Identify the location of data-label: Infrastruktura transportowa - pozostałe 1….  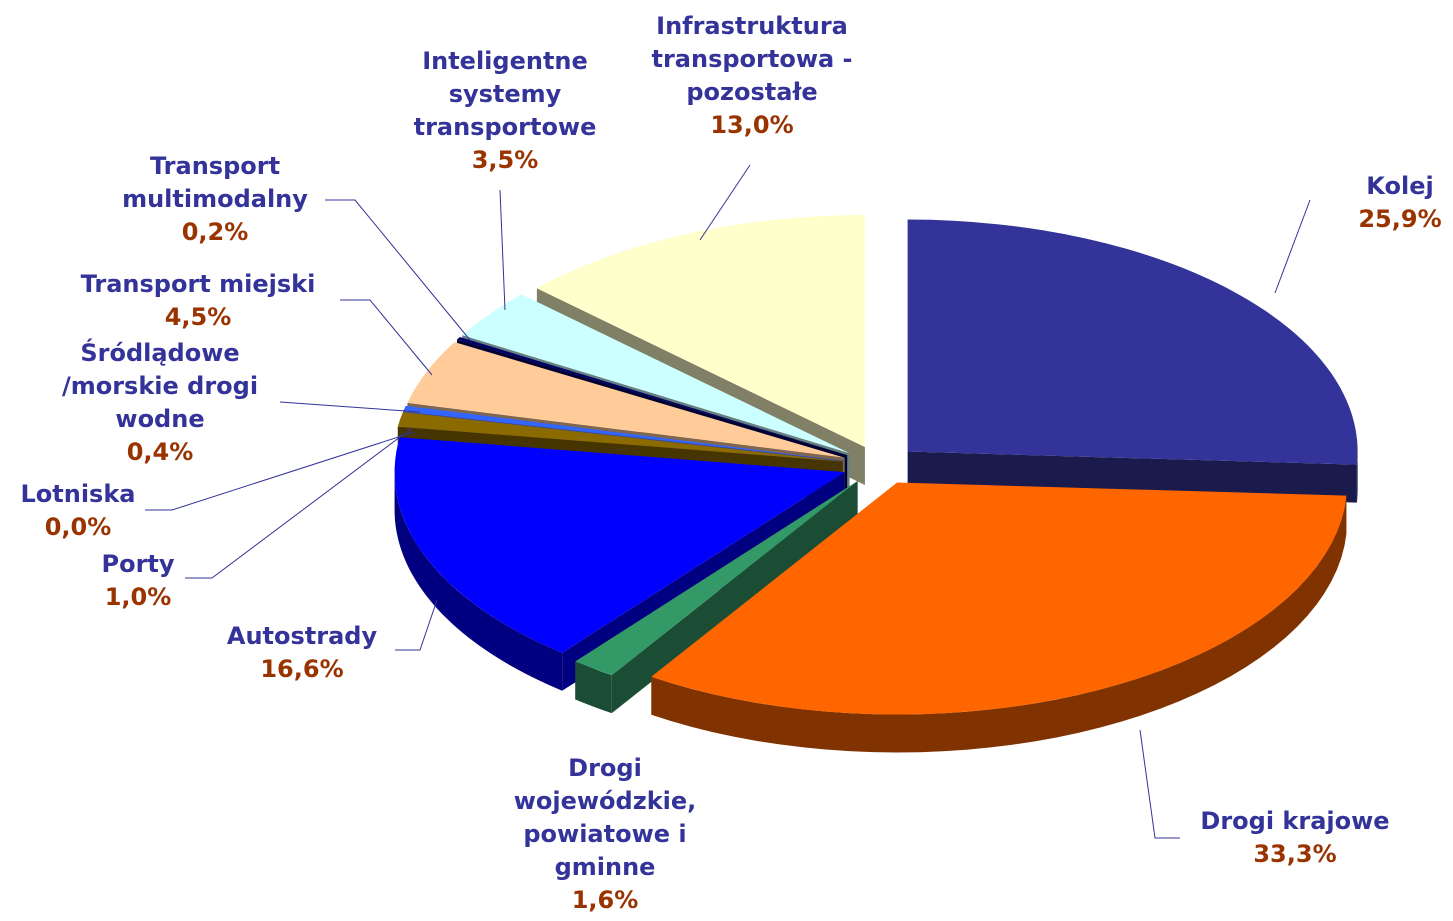
(752, 76).